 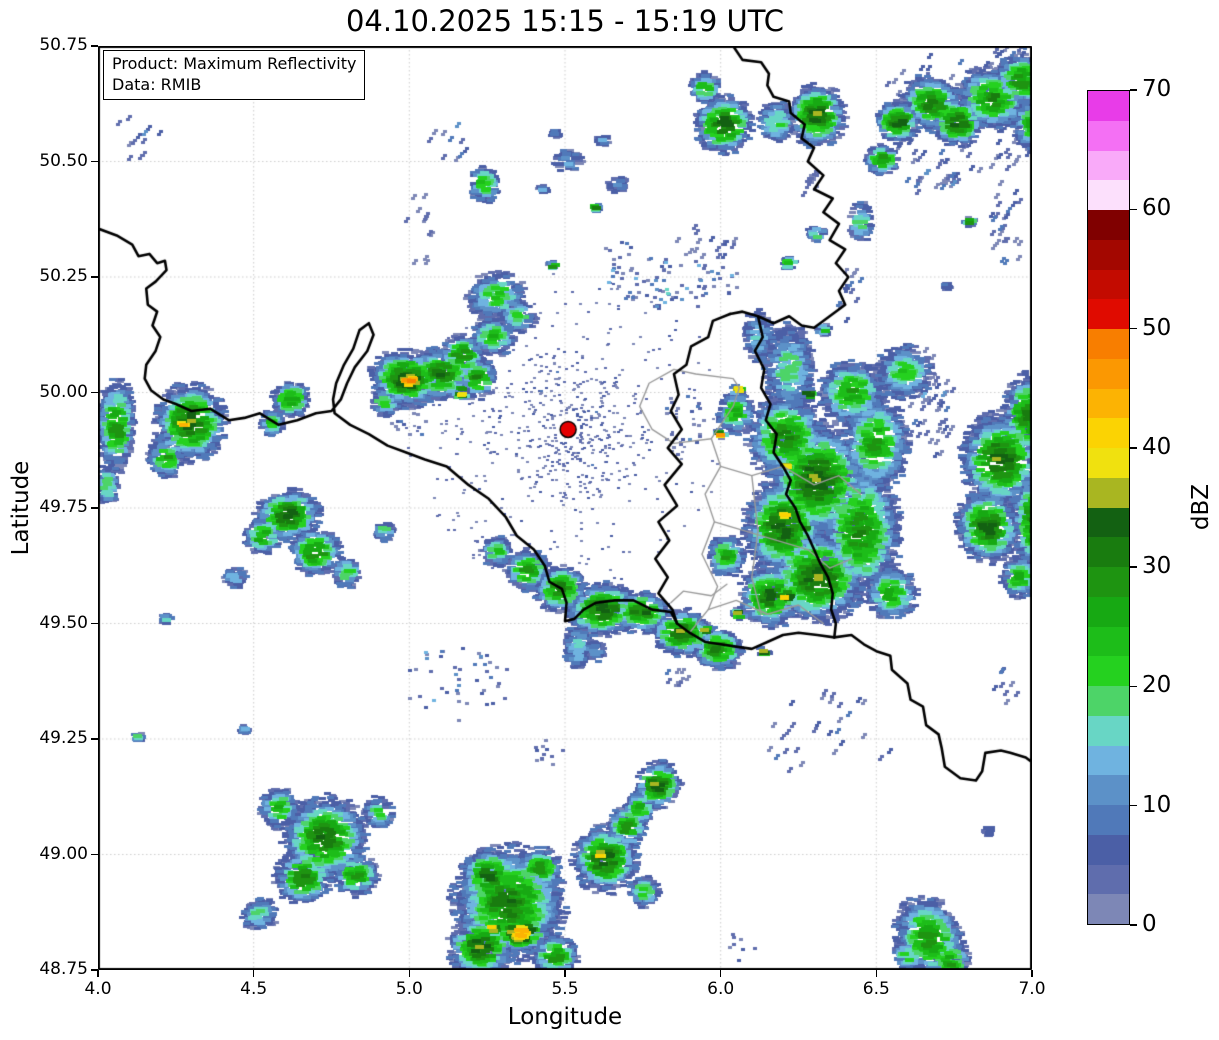 What do you see at coordinates (63, 853) in the screenshot?
I see `y-tick-label: 49.00` at bounding box center [63, 853].